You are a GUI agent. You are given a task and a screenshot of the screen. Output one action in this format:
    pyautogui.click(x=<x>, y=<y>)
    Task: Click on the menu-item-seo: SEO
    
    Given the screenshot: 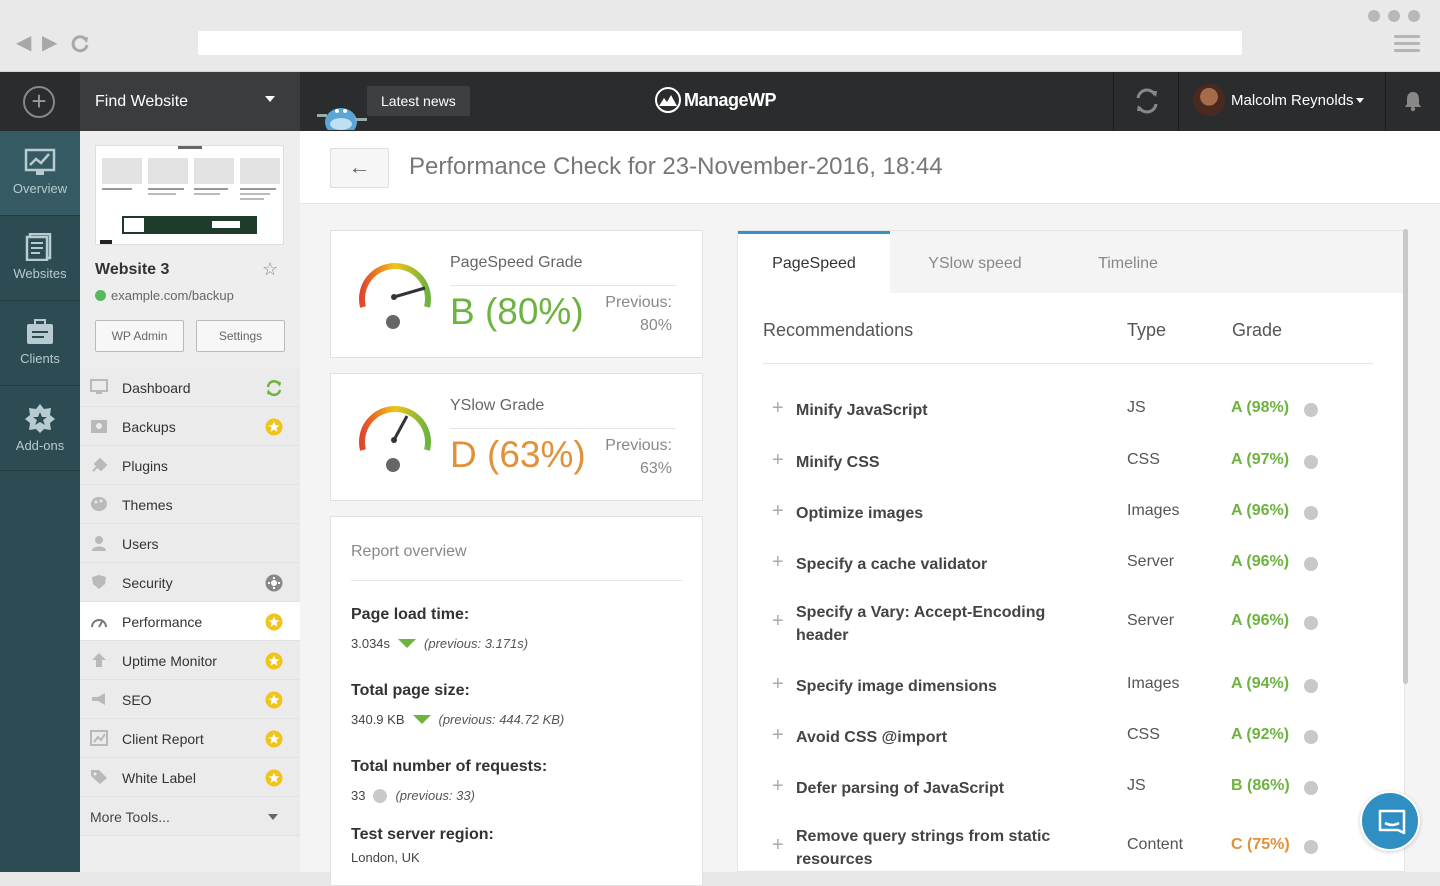 What is the action you would take?
    pyautogui.click(x=190, y=699)
    